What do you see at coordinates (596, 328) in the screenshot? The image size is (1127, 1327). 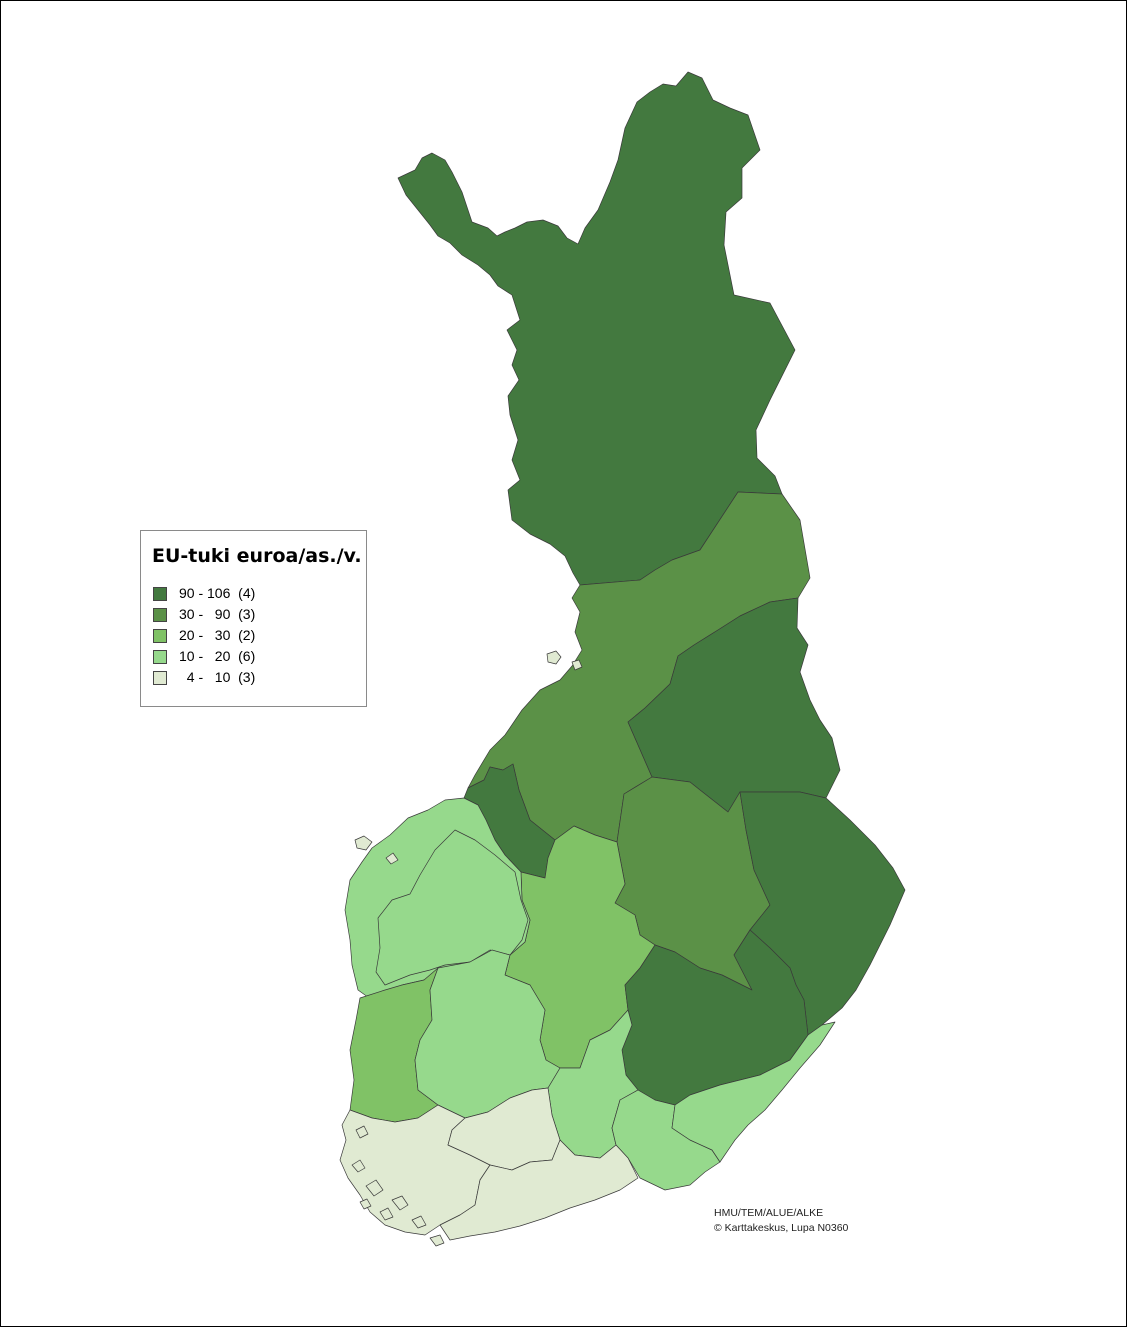 I see `region-lappi` at bounding box center [596, 328].